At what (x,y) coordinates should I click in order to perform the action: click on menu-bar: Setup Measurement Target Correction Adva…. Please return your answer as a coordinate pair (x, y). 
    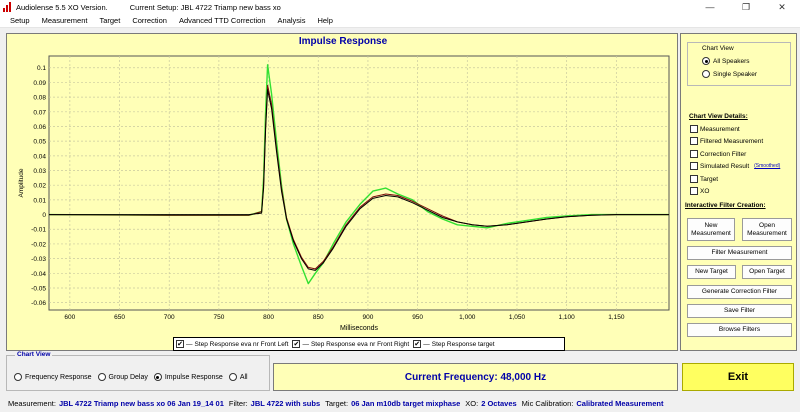
    Looking at the image, I should click on (400, 21).